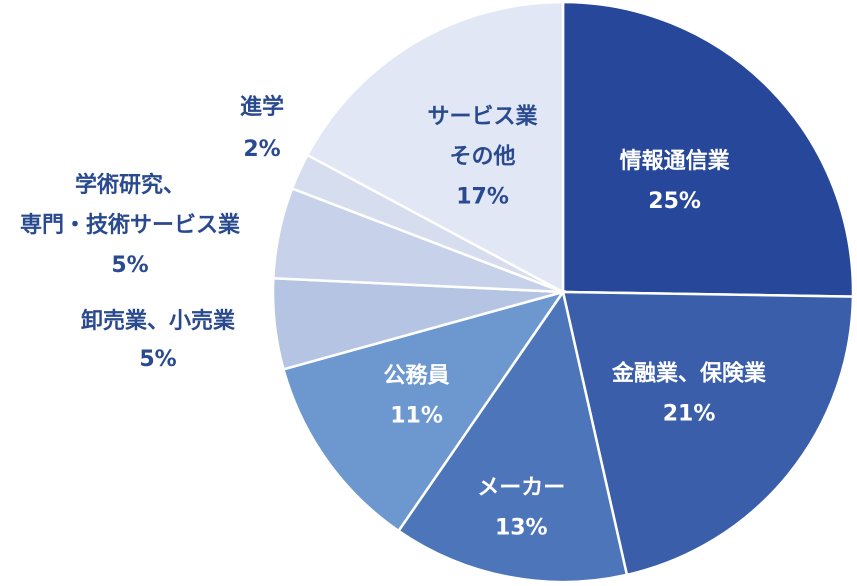 The image size is (857, 586). What do you see at coordinates (261, 149) in the screenshot?
I see `slice-value-label: 2%` at bounding box center [261, 149].